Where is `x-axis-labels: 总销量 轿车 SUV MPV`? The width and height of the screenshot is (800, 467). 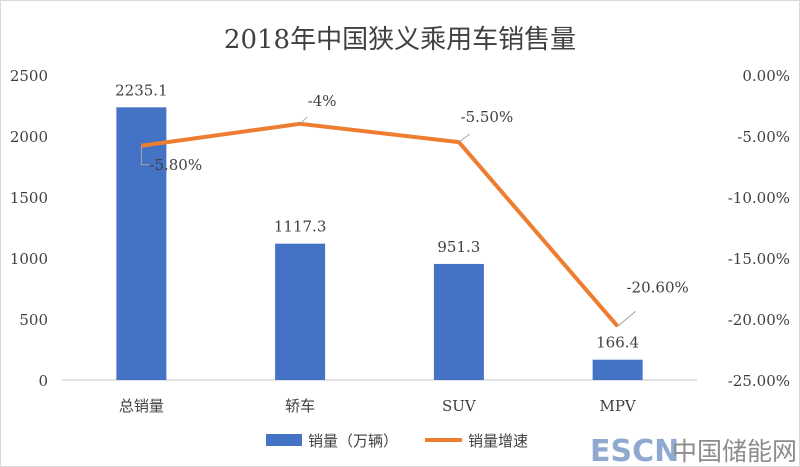
x-axis-labels: 总销量 轿车 SUV MPV is located at coordinates (378, 406).